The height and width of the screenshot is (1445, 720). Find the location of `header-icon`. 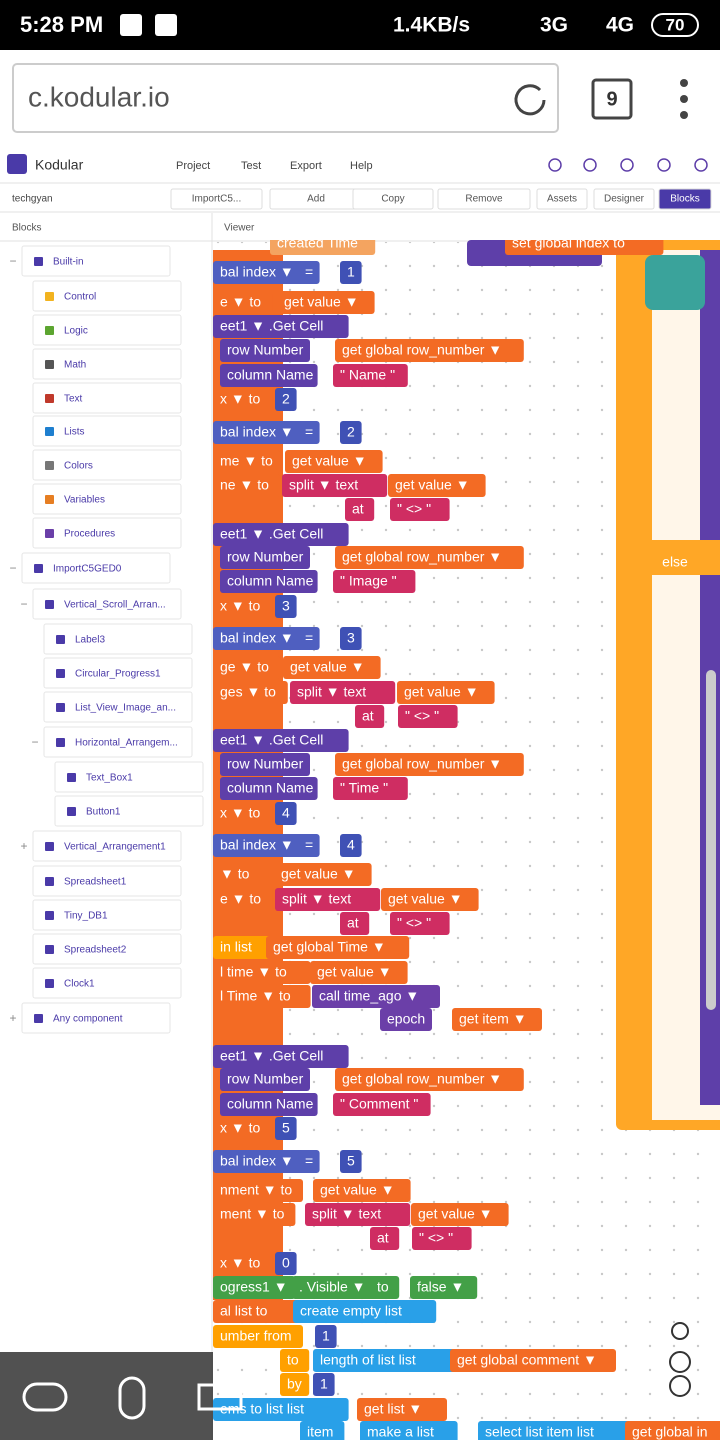

header-icon is located at coordinates (555, 165).